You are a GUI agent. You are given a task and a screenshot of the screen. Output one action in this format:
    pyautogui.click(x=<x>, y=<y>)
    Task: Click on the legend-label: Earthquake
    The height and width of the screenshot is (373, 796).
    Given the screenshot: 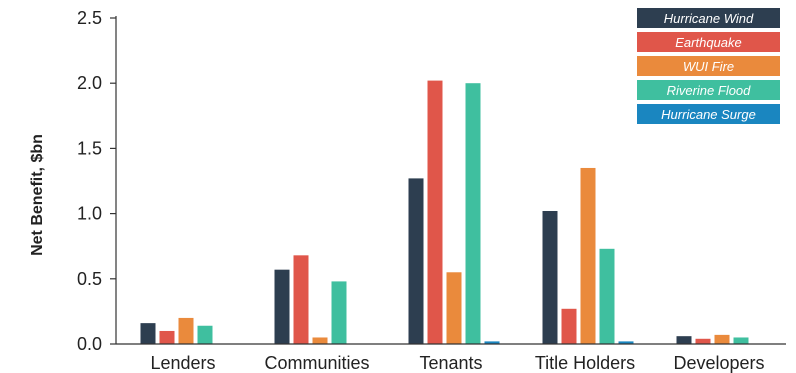 What is the action you would take?
    pyautogui.click(x=708, y=42)
    